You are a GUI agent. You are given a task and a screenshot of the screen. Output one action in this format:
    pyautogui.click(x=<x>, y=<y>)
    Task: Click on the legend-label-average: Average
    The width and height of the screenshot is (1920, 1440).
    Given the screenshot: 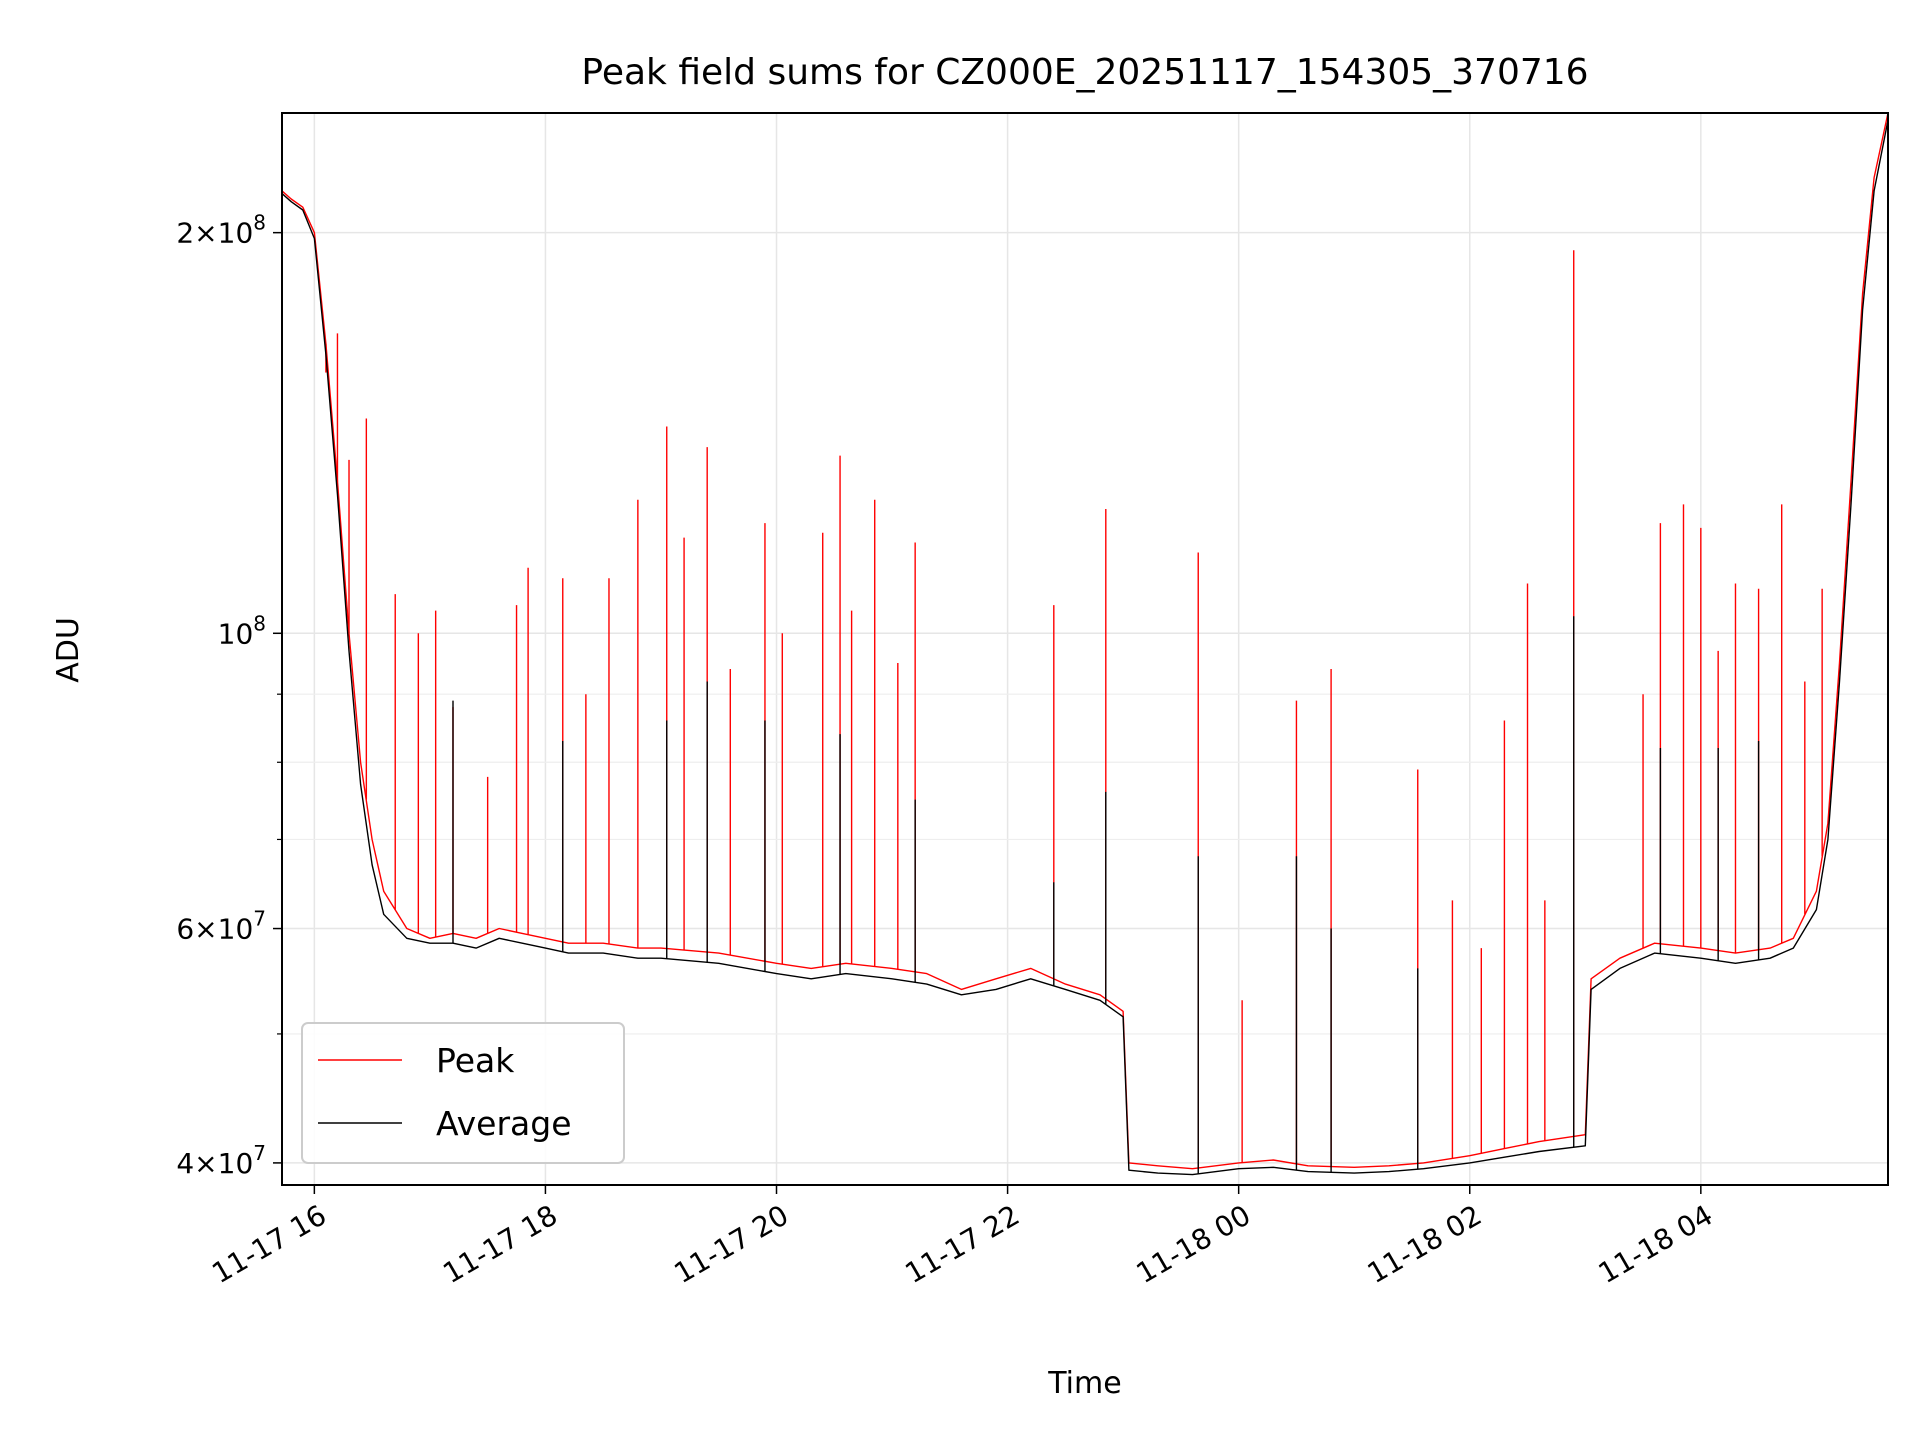 What is the action you would take?
    pyautogui.click(x=504, y=1123)
    